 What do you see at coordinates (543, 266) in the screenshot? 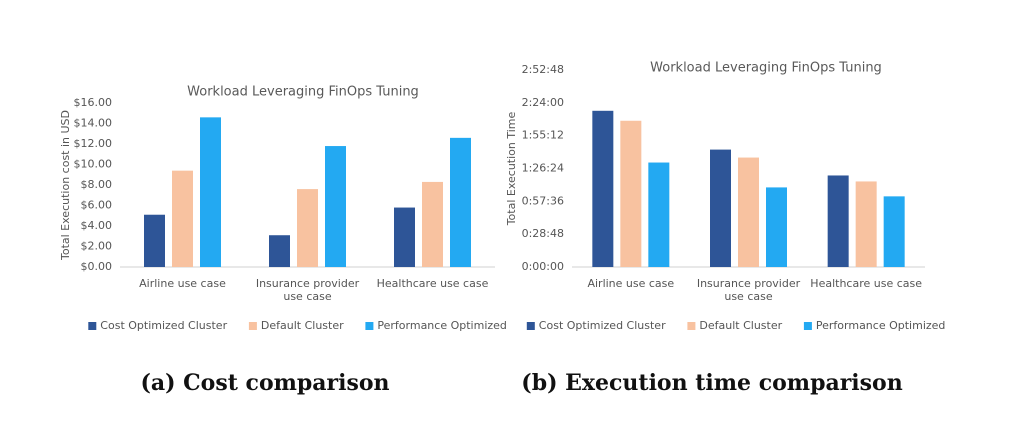
I see `y-tick-label: 0:00:00` at bounding box center [543, 266].